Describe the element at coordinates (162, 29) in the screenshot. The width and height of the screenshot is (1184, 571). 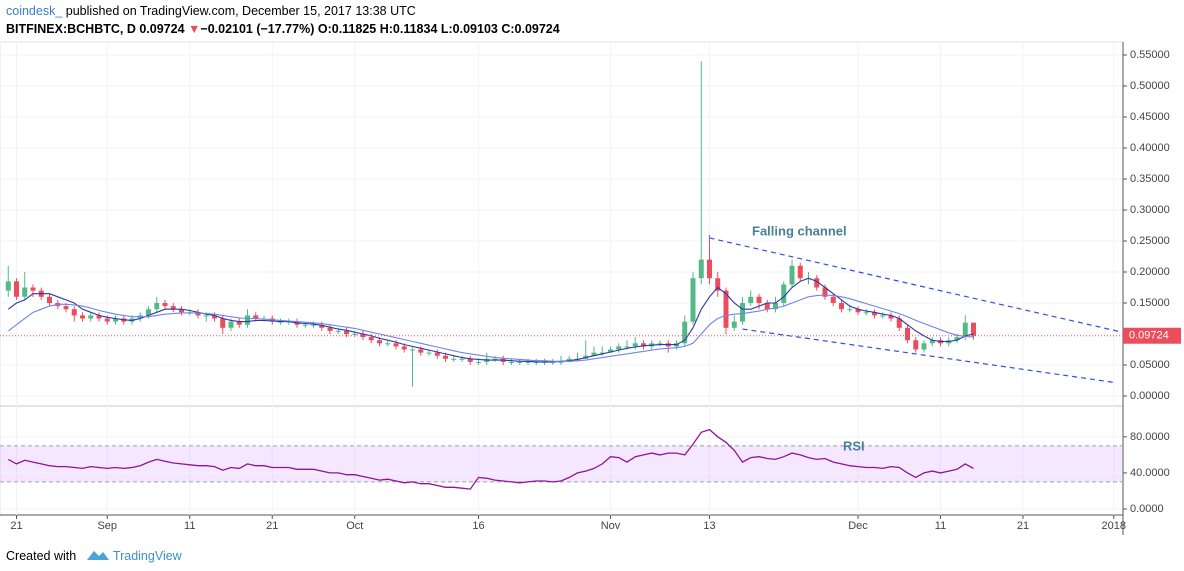
I see `last-price: 0.09724` at that location.